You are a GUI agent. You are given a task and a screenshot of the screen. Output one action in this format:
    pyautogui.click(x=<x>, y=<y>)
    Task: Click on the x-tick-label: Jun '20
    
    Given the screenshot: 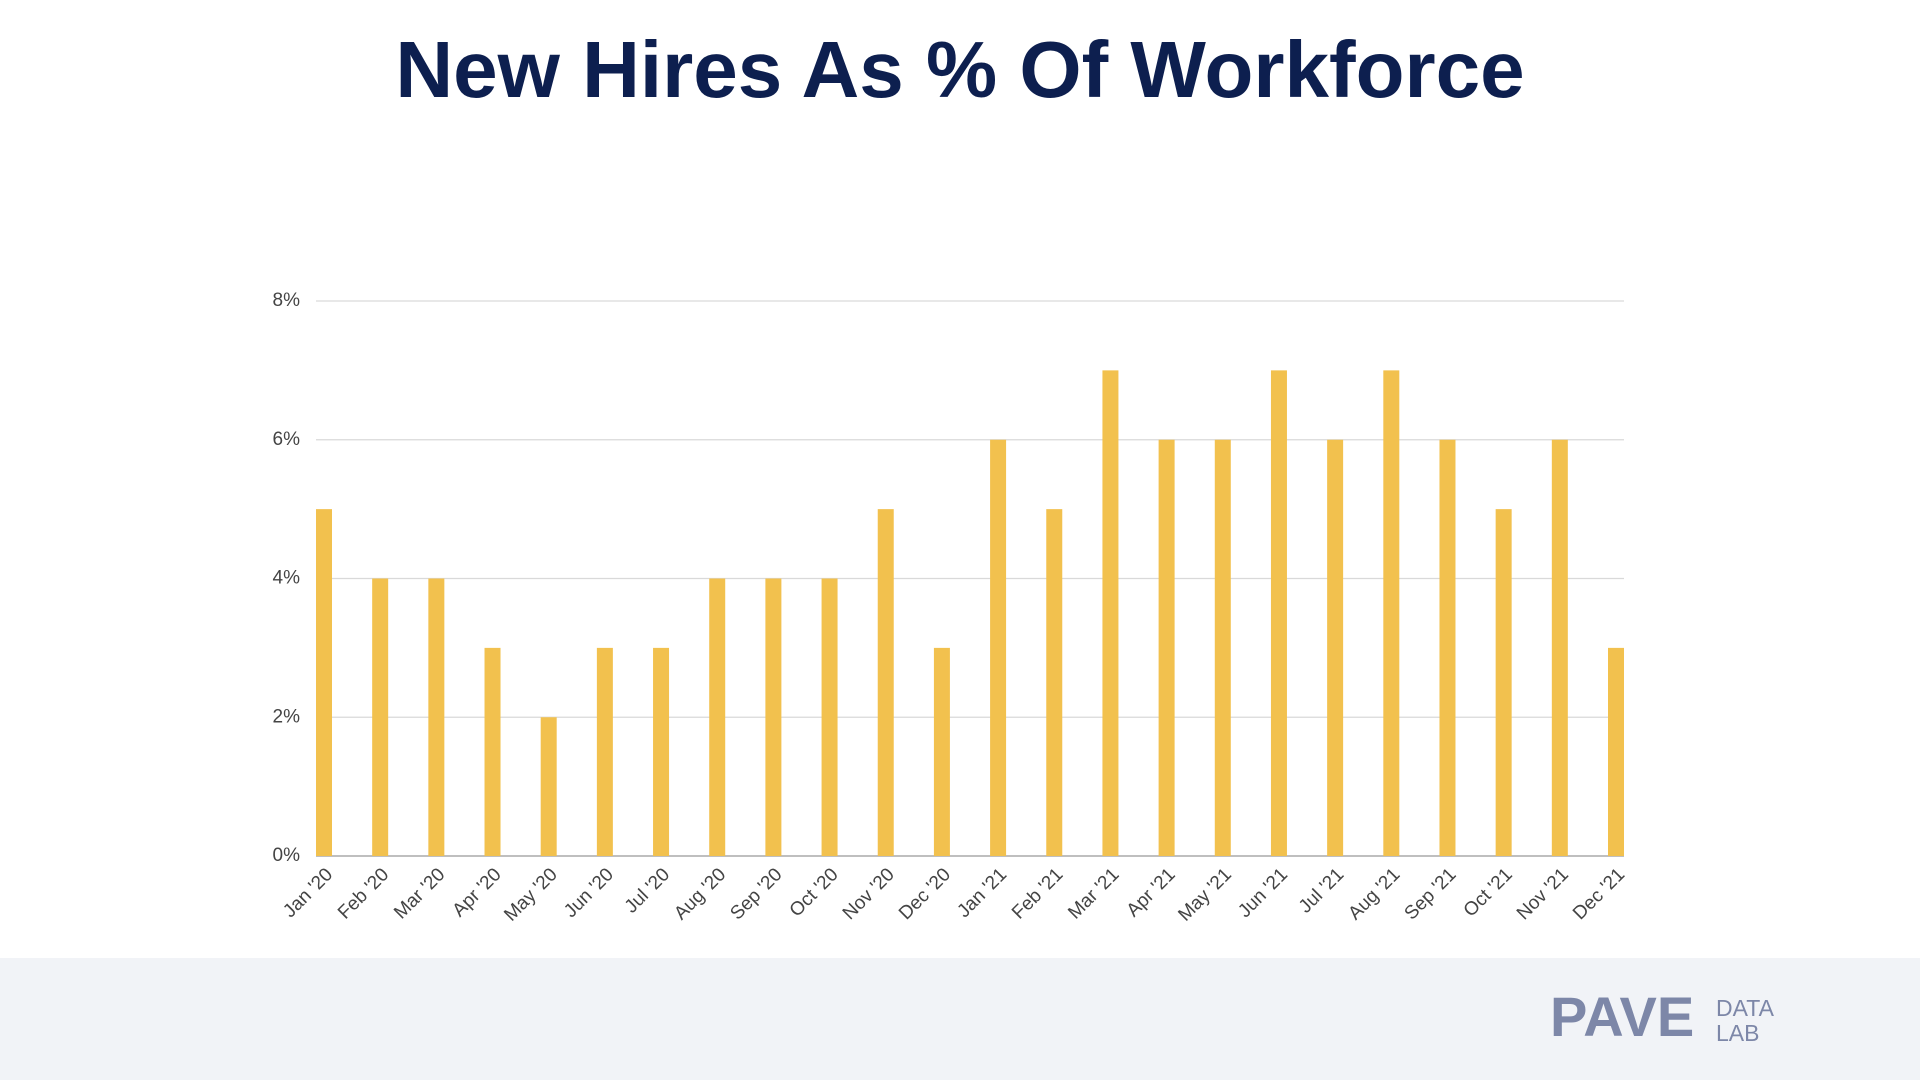 What is the action you would take?
    pyautogui.click(x=589, y=893)
    